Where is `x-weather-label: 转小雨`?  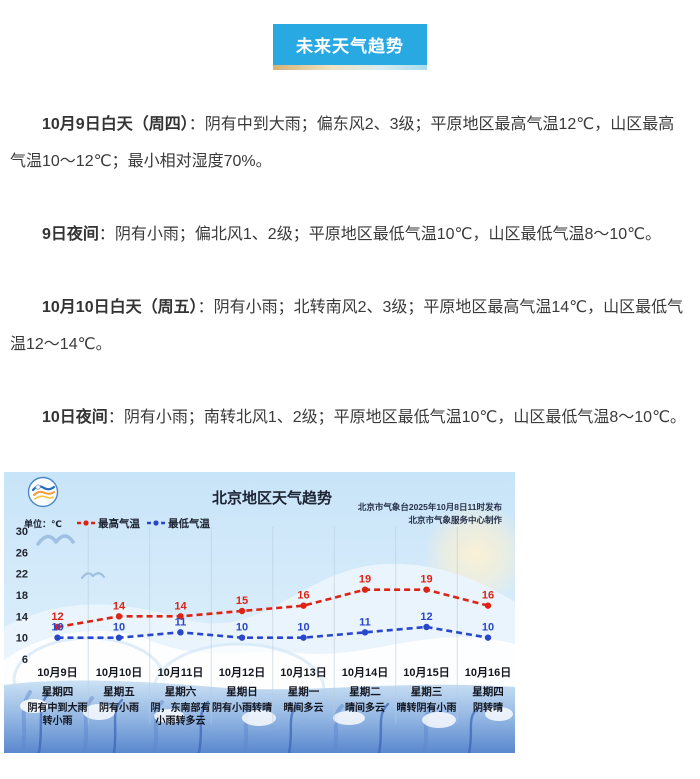 x-weather-label: 转小雨 is located at coordinates (58, 720).